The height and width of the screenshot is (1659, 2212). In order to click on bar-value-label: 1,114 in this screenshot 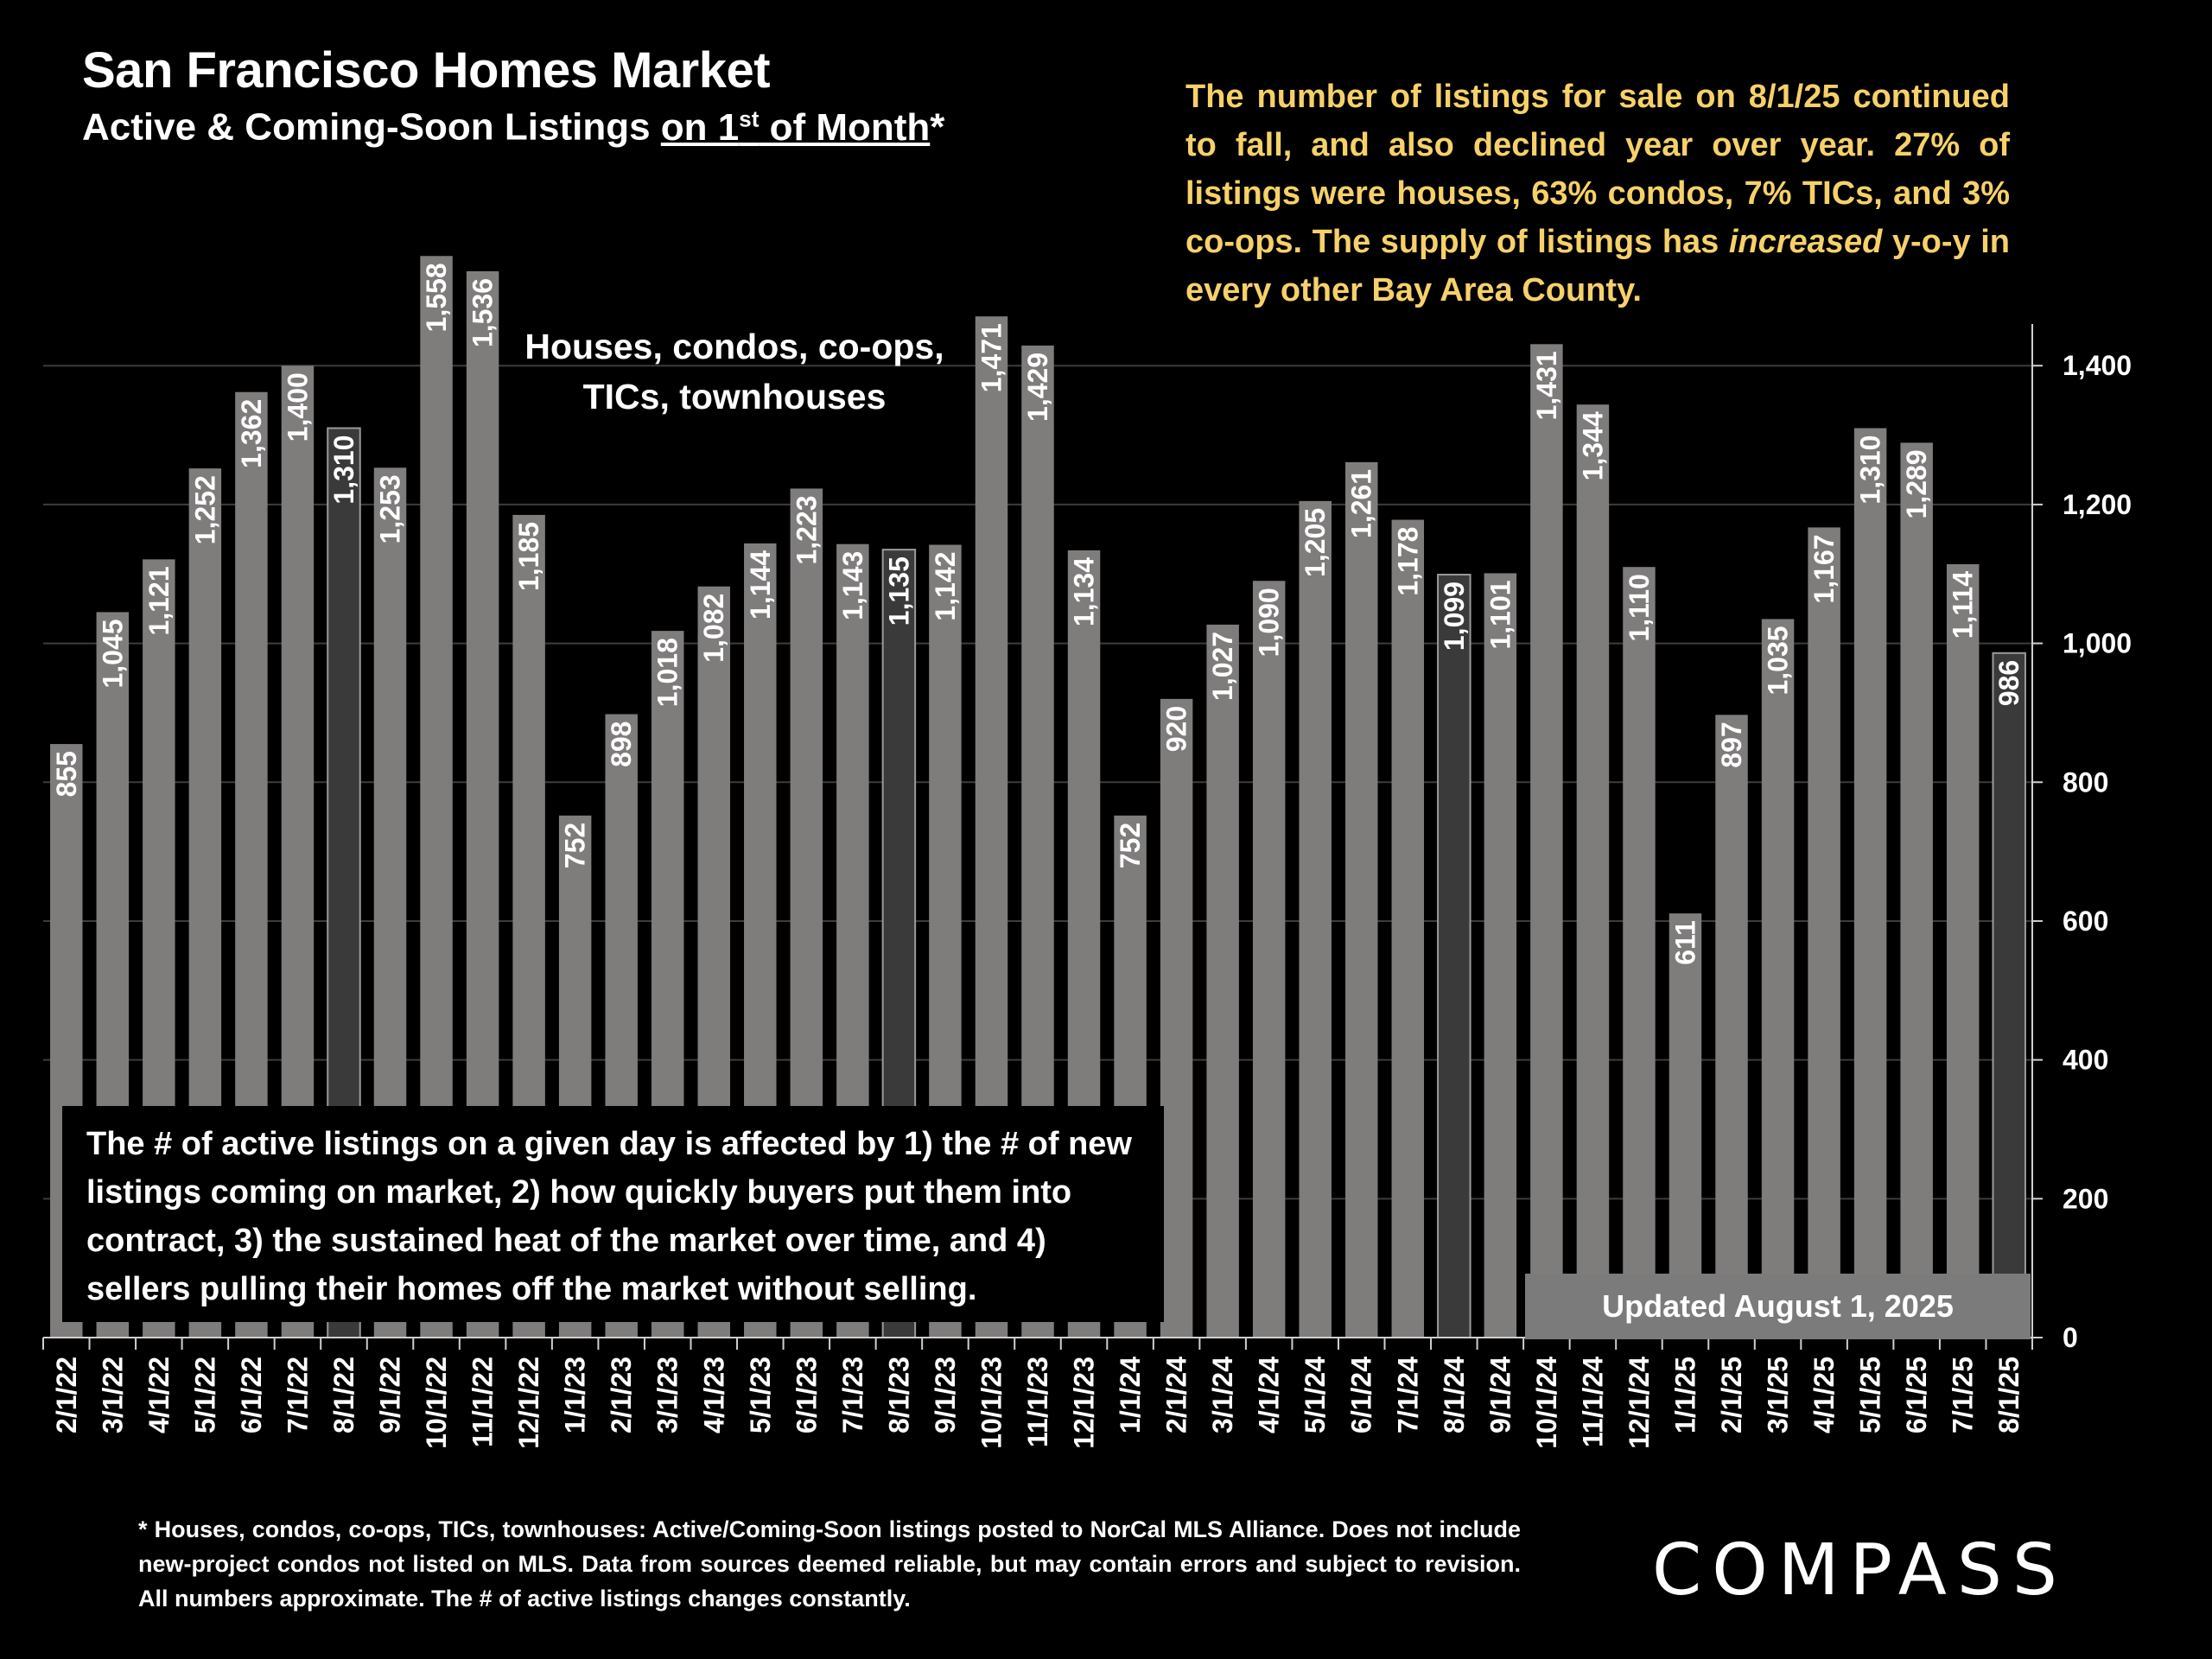, I will do `click(1963, 605)`.